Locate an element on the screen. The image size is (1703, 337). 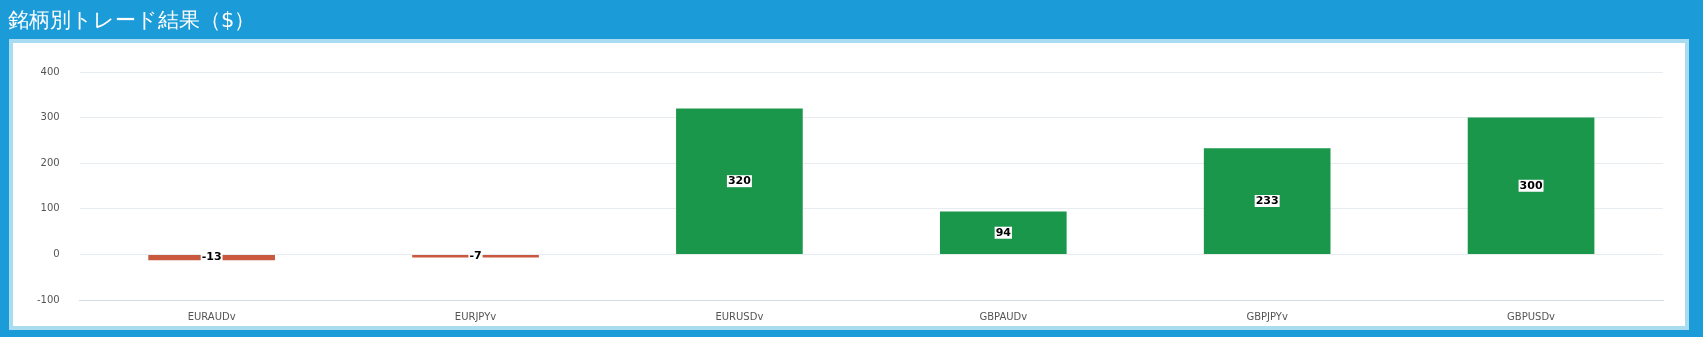
chart-title: 銘柄別トレード結果（$） is located at coordinates (132, 20).